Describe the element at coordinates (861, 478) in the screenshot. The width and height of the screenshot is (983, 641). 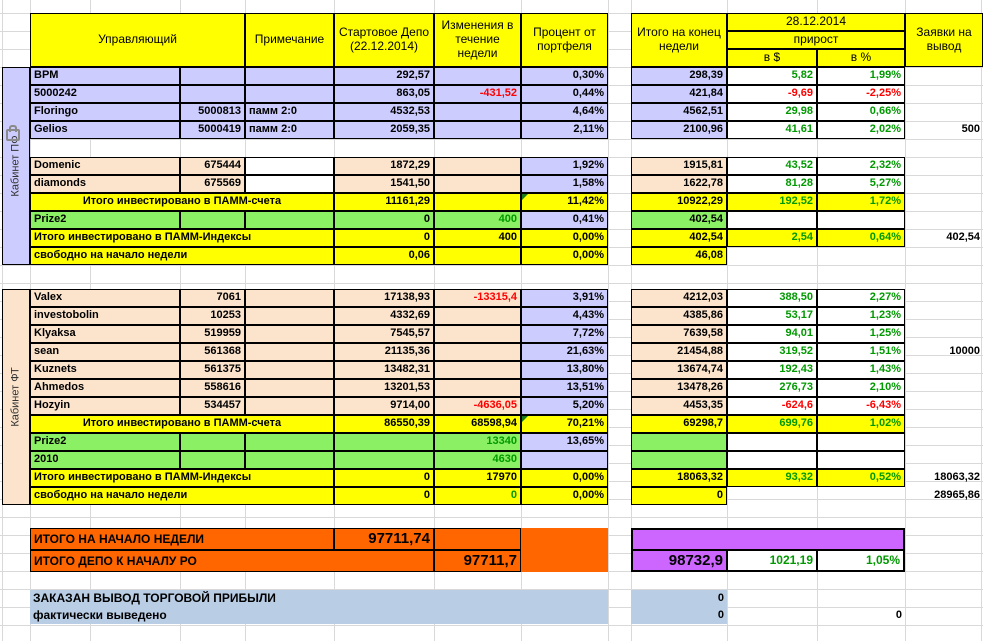
I see `cell-gpct: 0,52%` at that location.